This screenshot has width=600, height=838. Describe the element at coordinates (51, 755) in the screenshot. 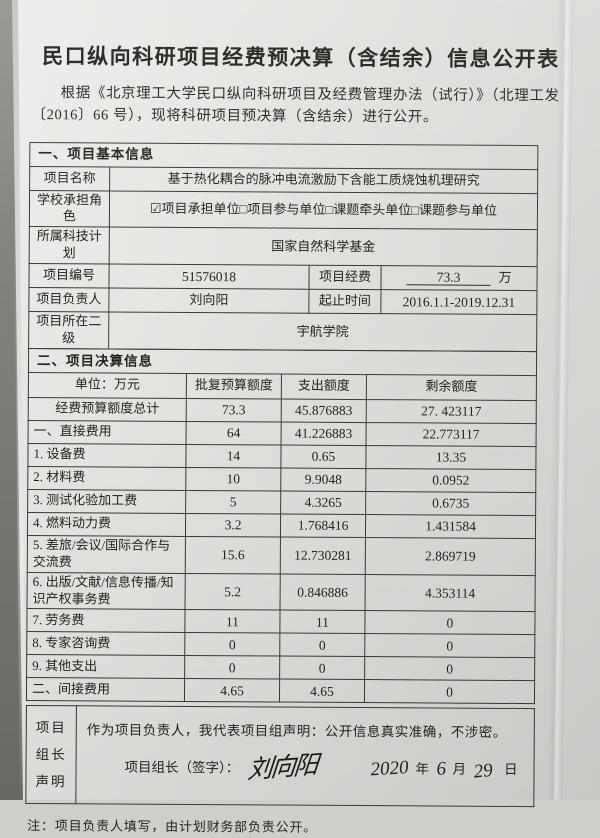

I see `declaration-side-label: 项目 组长 声明` at that location.